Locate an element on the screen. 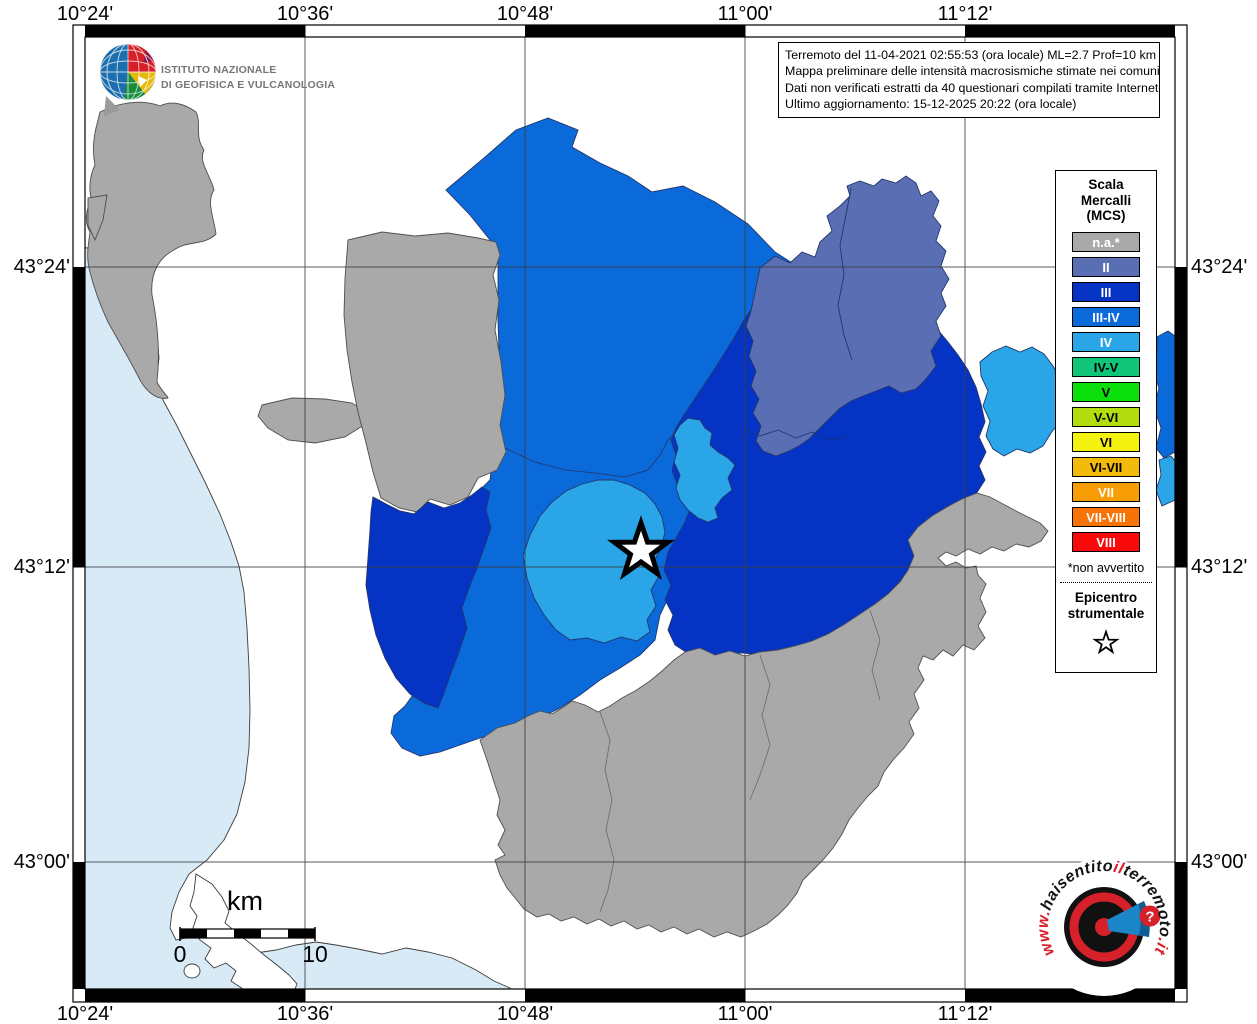 The height and width of the screenshot is (1024, 1257). III-IV-internal-border is located at coordinates (590, 454).